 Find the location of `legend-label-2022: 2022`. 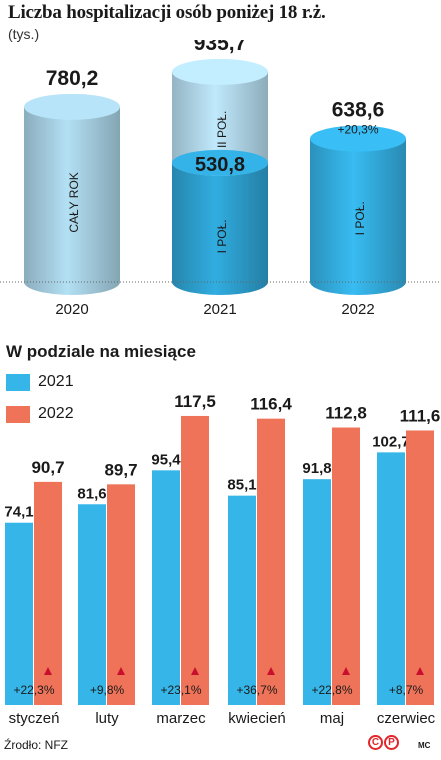

legend-label-2022: 2022 is located at coordinates (56, 413).